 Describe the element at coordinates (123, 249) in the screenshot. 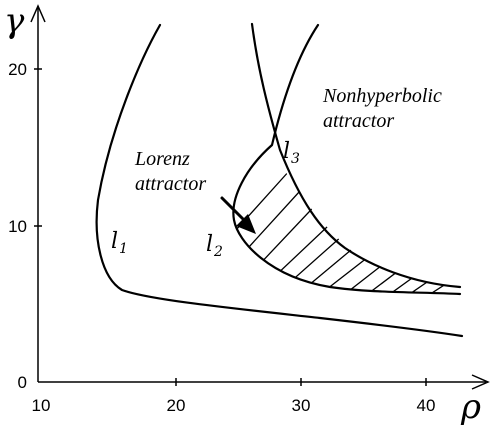

I see `label-l1-sub: 1` at that location.